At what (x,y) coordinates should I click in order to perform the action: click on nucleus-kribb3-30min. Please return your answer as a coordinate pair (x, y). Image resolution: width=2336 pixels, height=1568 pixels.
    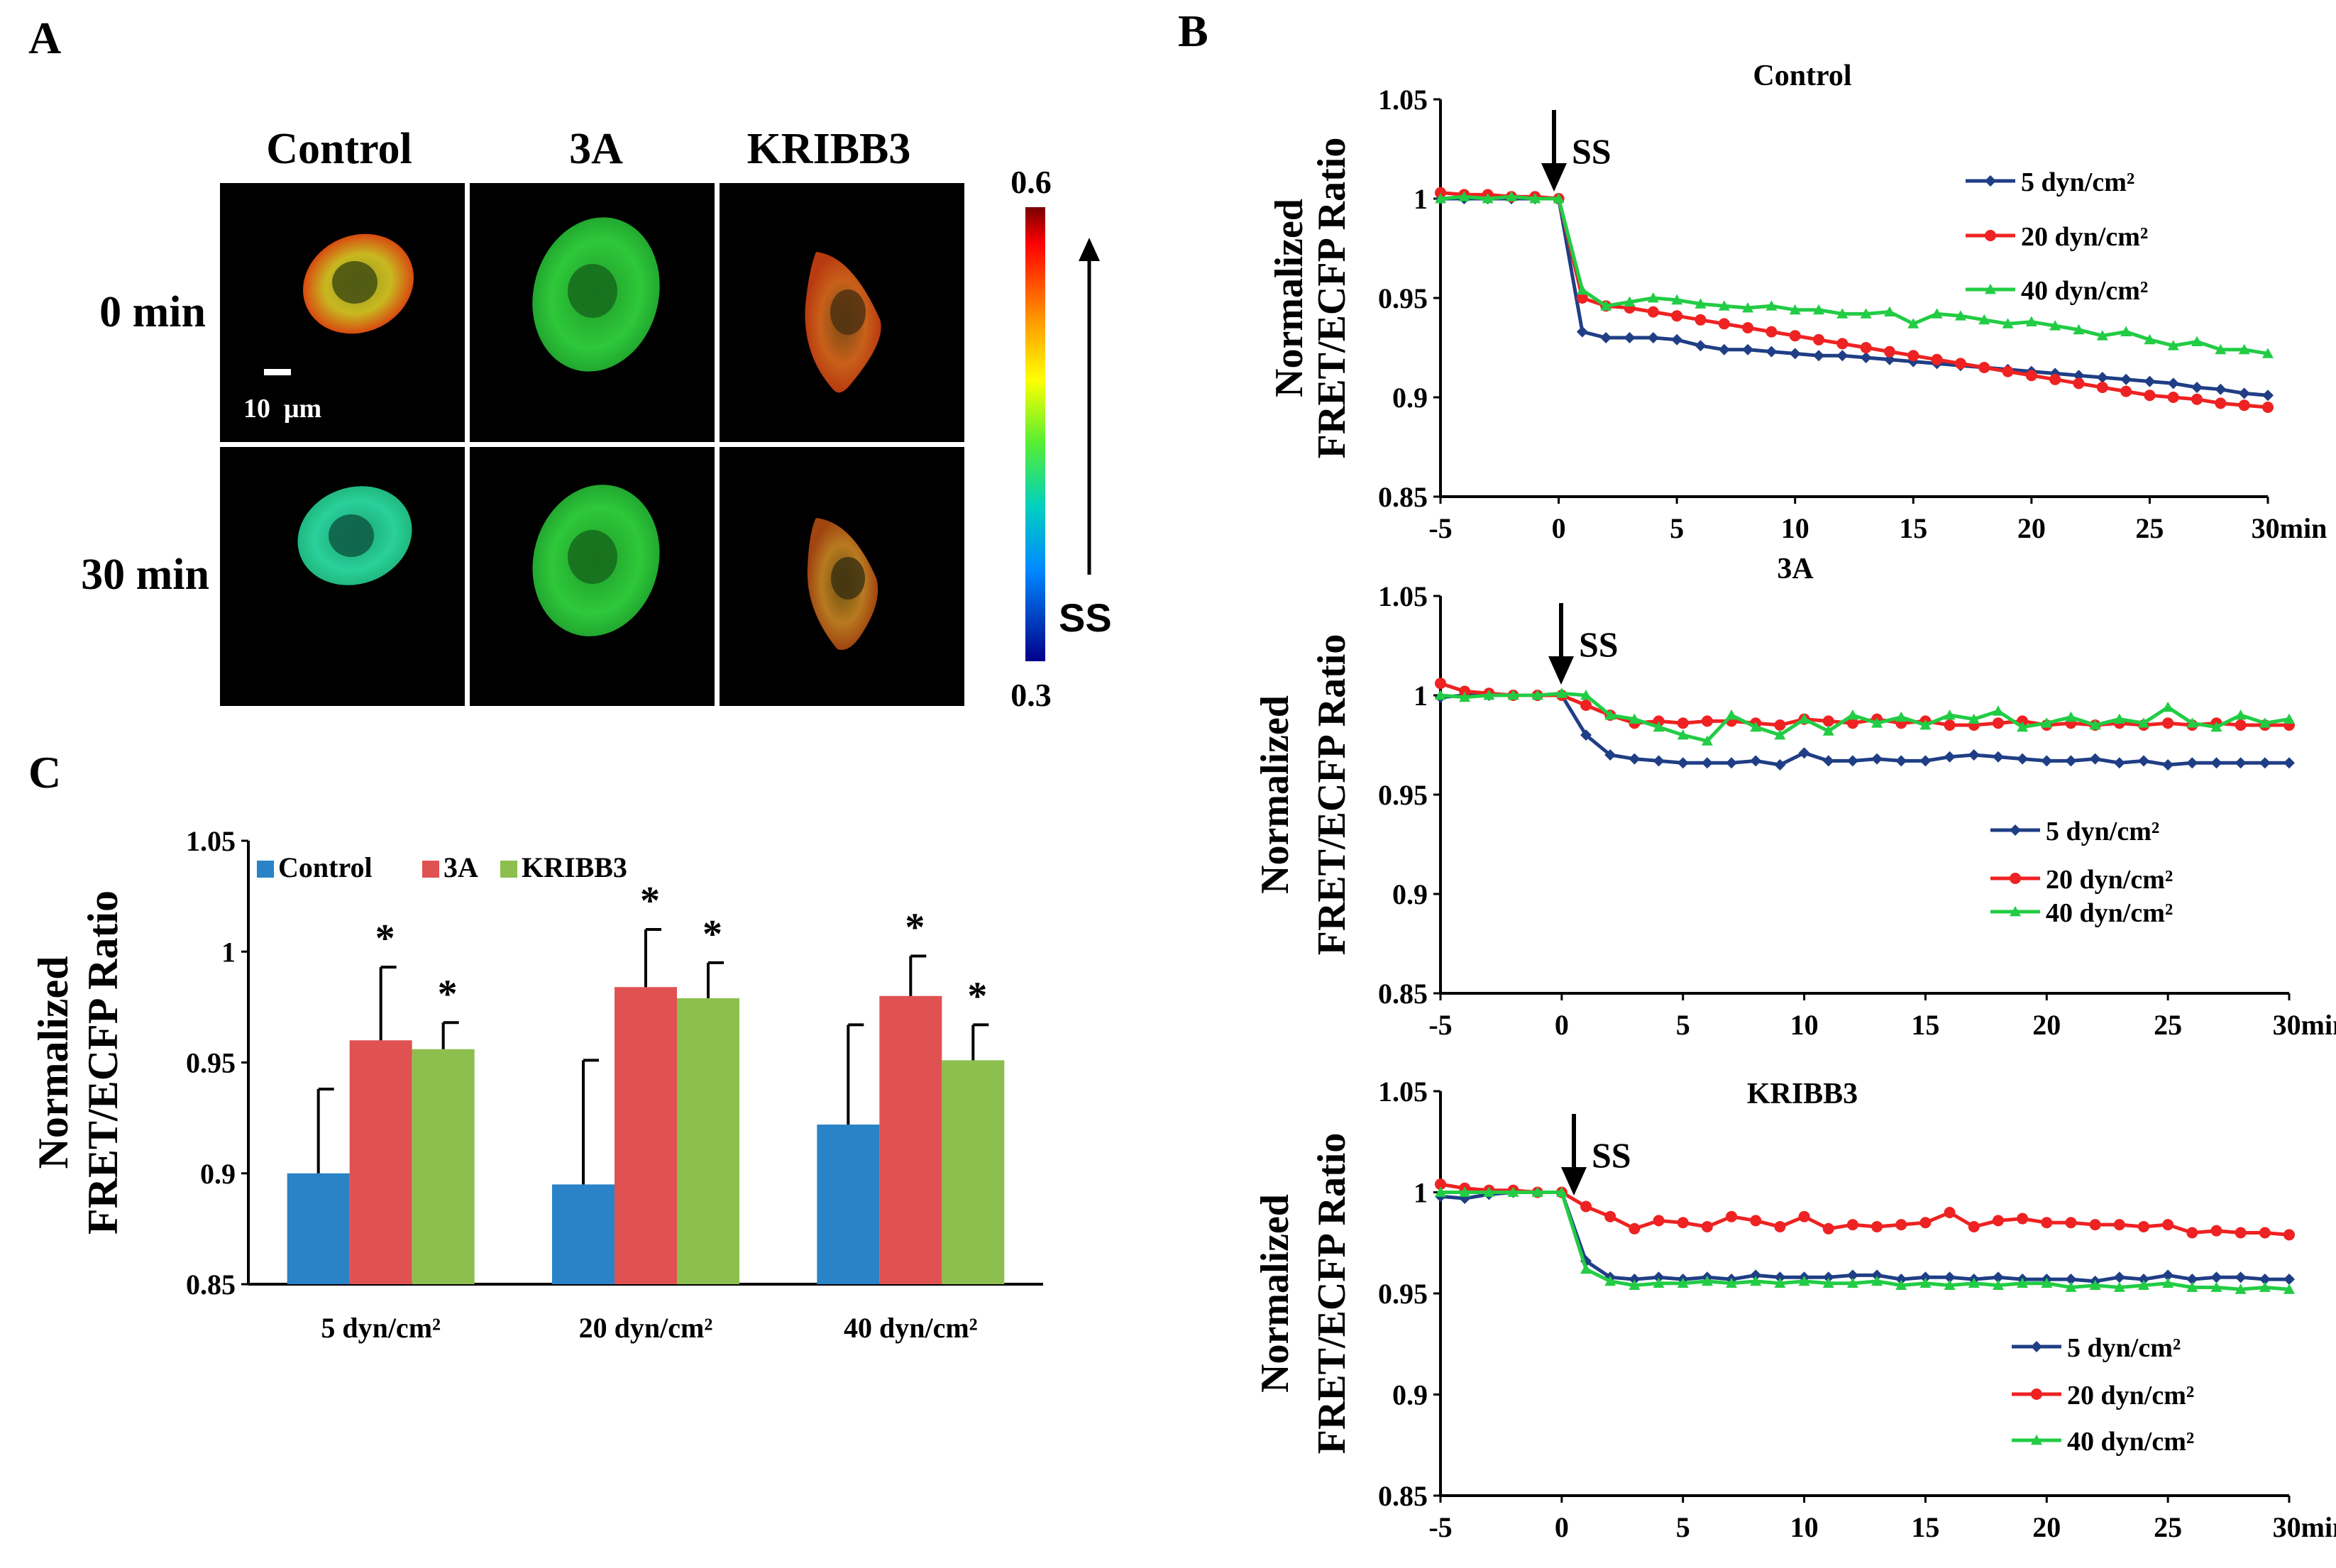
    Looking at the image, I should click on (848, 578).